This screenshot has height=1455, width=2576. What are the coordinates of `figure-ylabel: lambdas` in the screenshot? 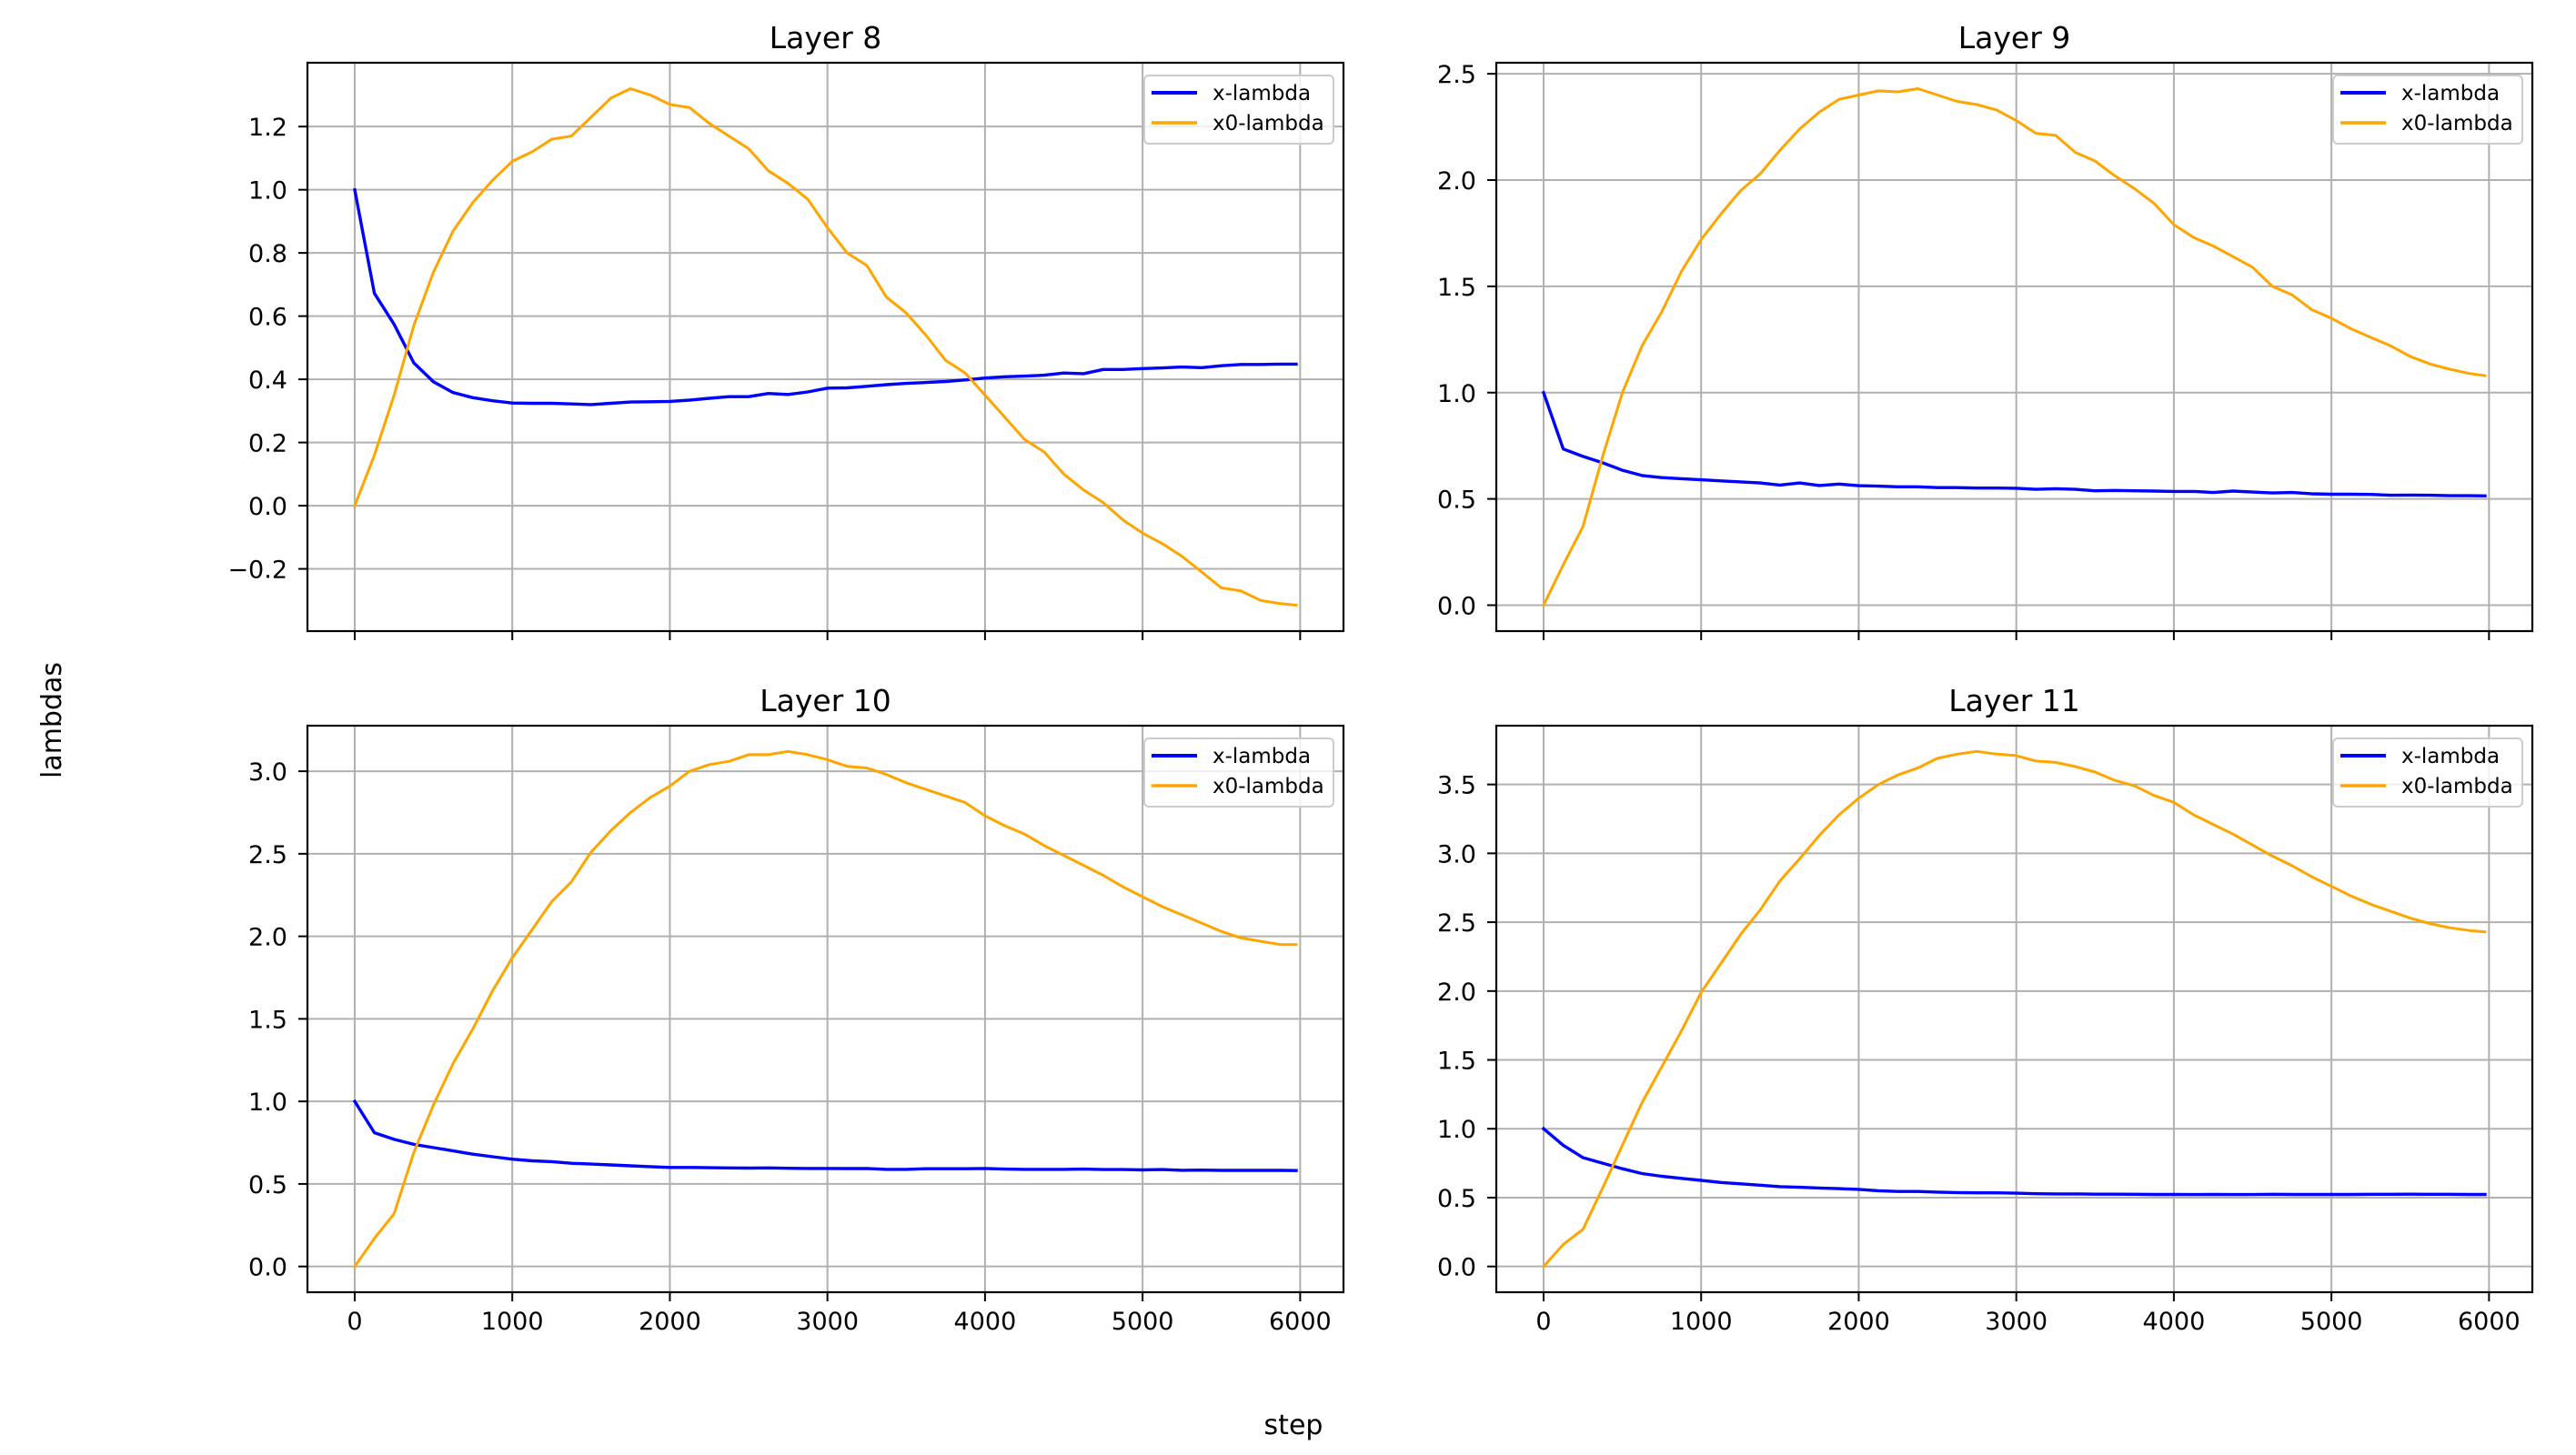 It's located at (52, 720).